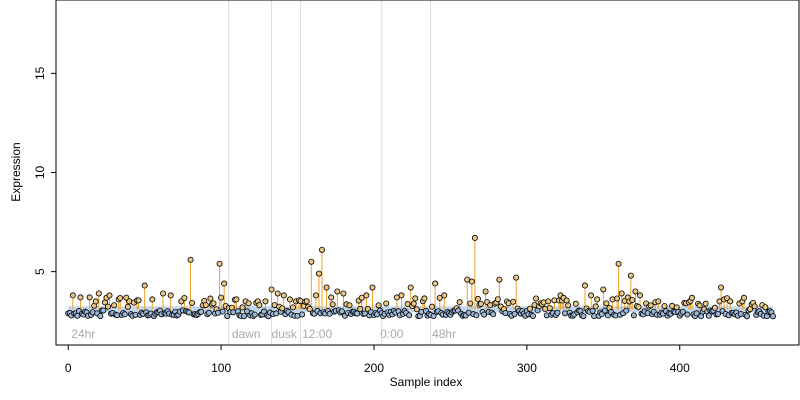 Image resolution: width=800 pixels, height=400 pixels. Describe the element at coordinates (68, 368) in the screenshot. I see `x-tick-label: 0` at that location.